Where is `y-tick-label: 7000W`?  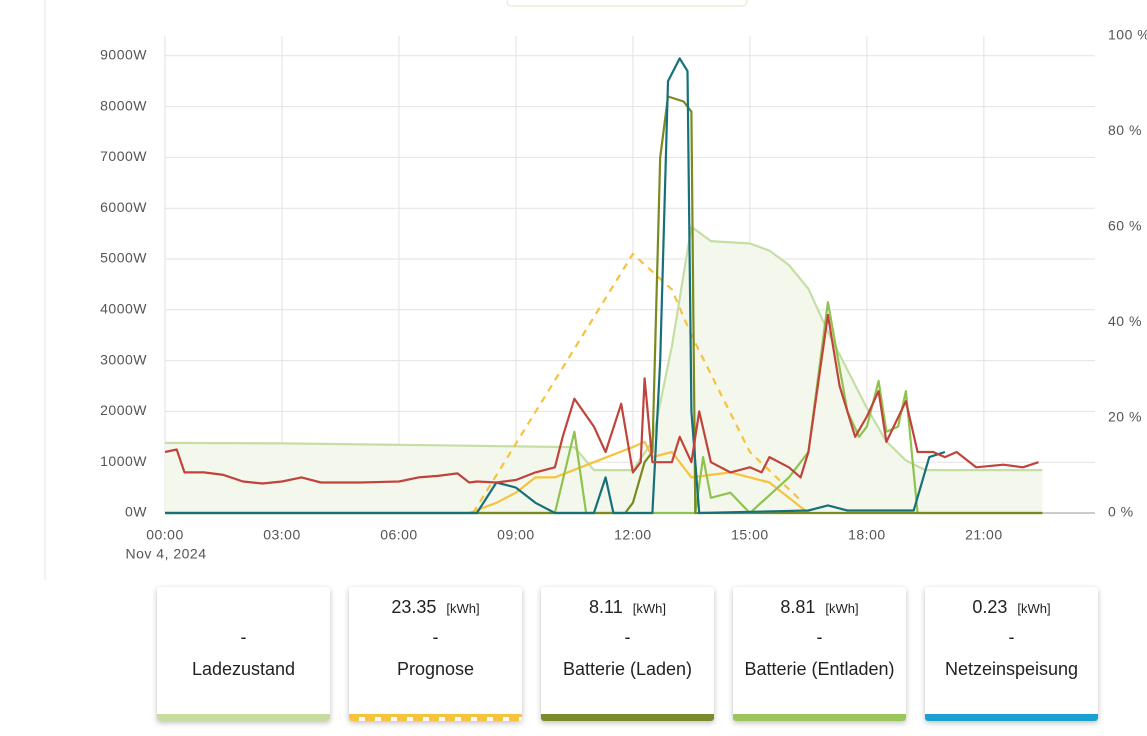
y-tick-label: 7000W is located at coordinates (123, 156).